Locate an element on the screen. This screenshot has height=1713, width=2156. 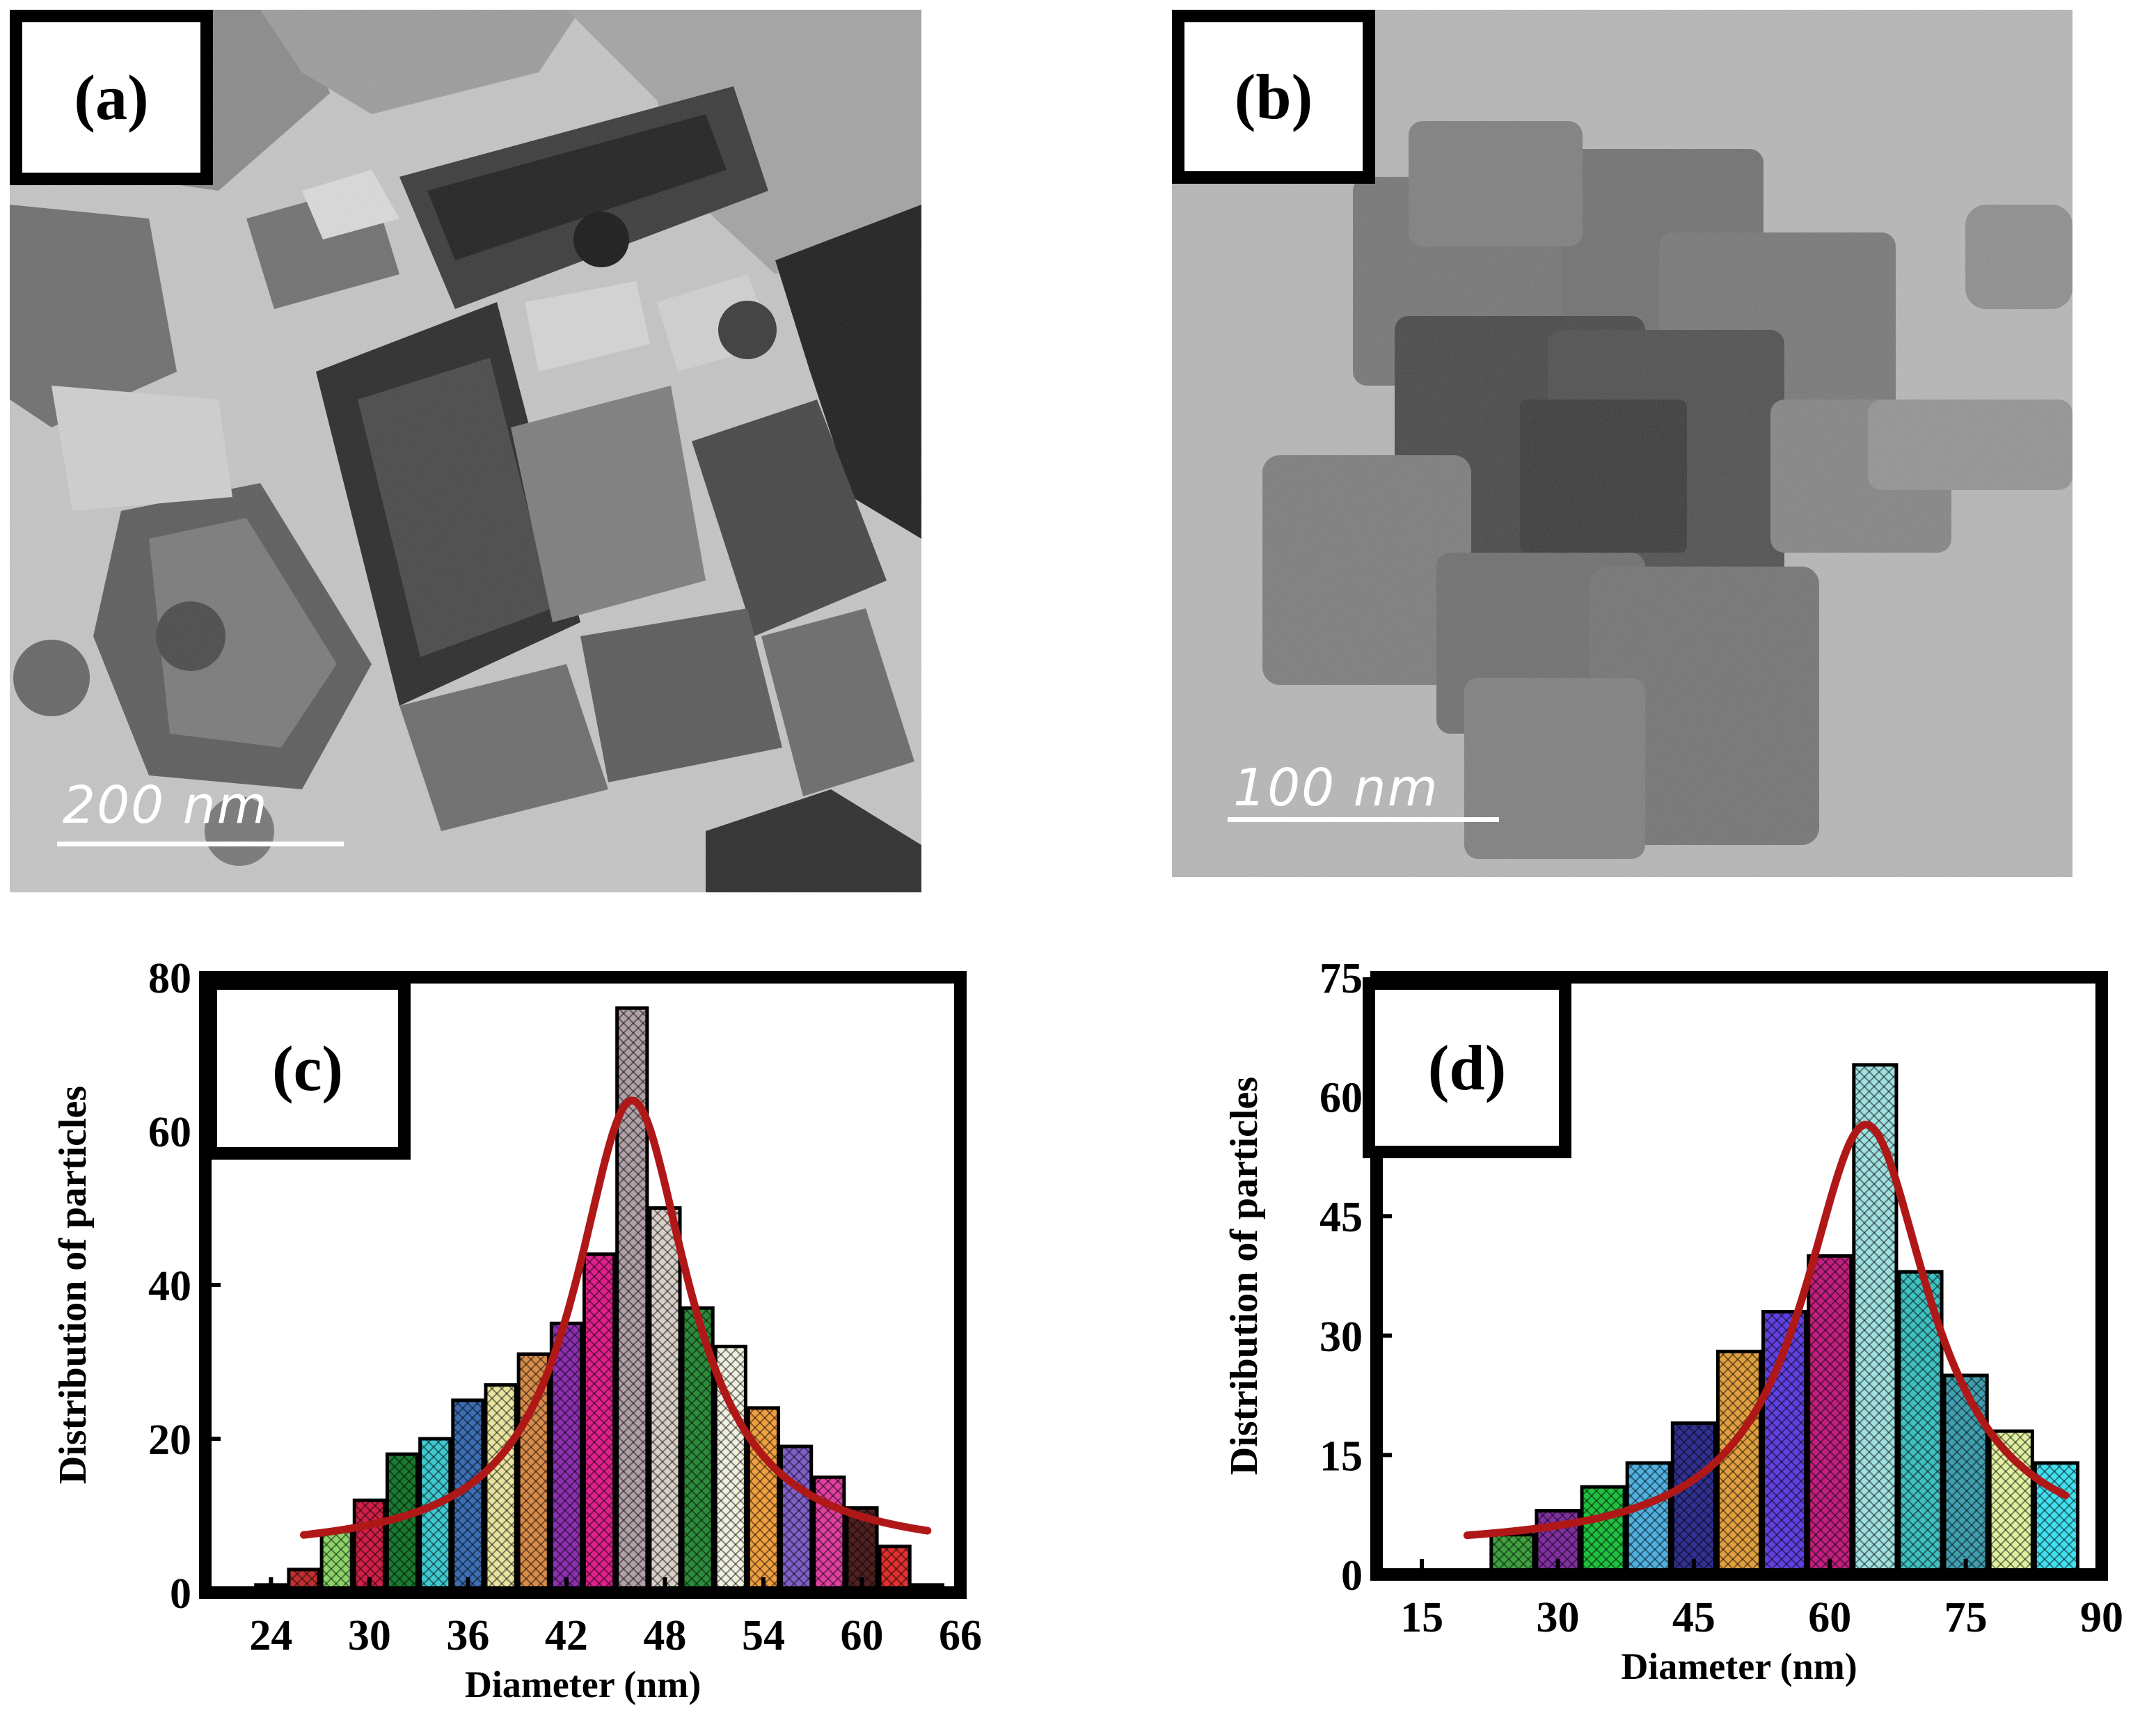
panel-c-label: (c) is located at coordinates (308, 1068).